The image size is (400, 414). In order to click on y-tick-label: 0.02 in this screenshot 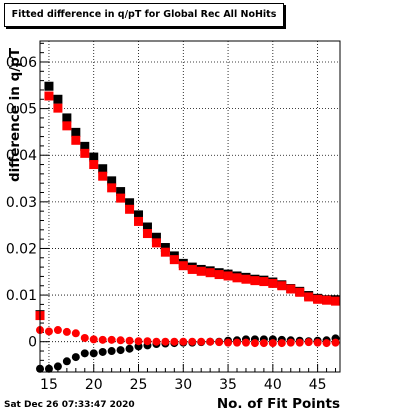, I will do `click(21, 249)`.